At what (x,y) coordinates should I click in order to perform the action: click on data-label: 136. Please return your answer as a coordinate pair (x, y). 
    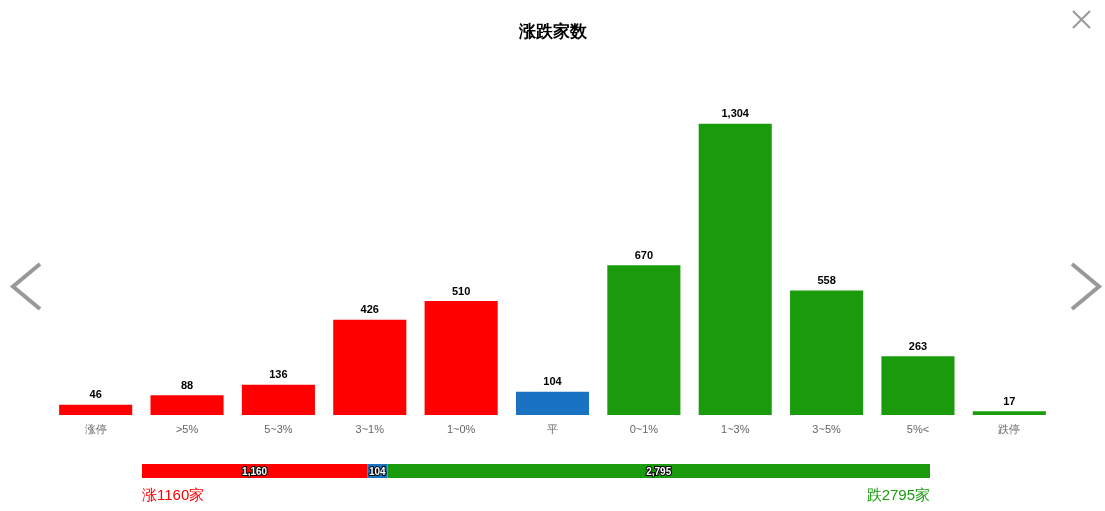
    Looking at the image, I should click on (278, 374).